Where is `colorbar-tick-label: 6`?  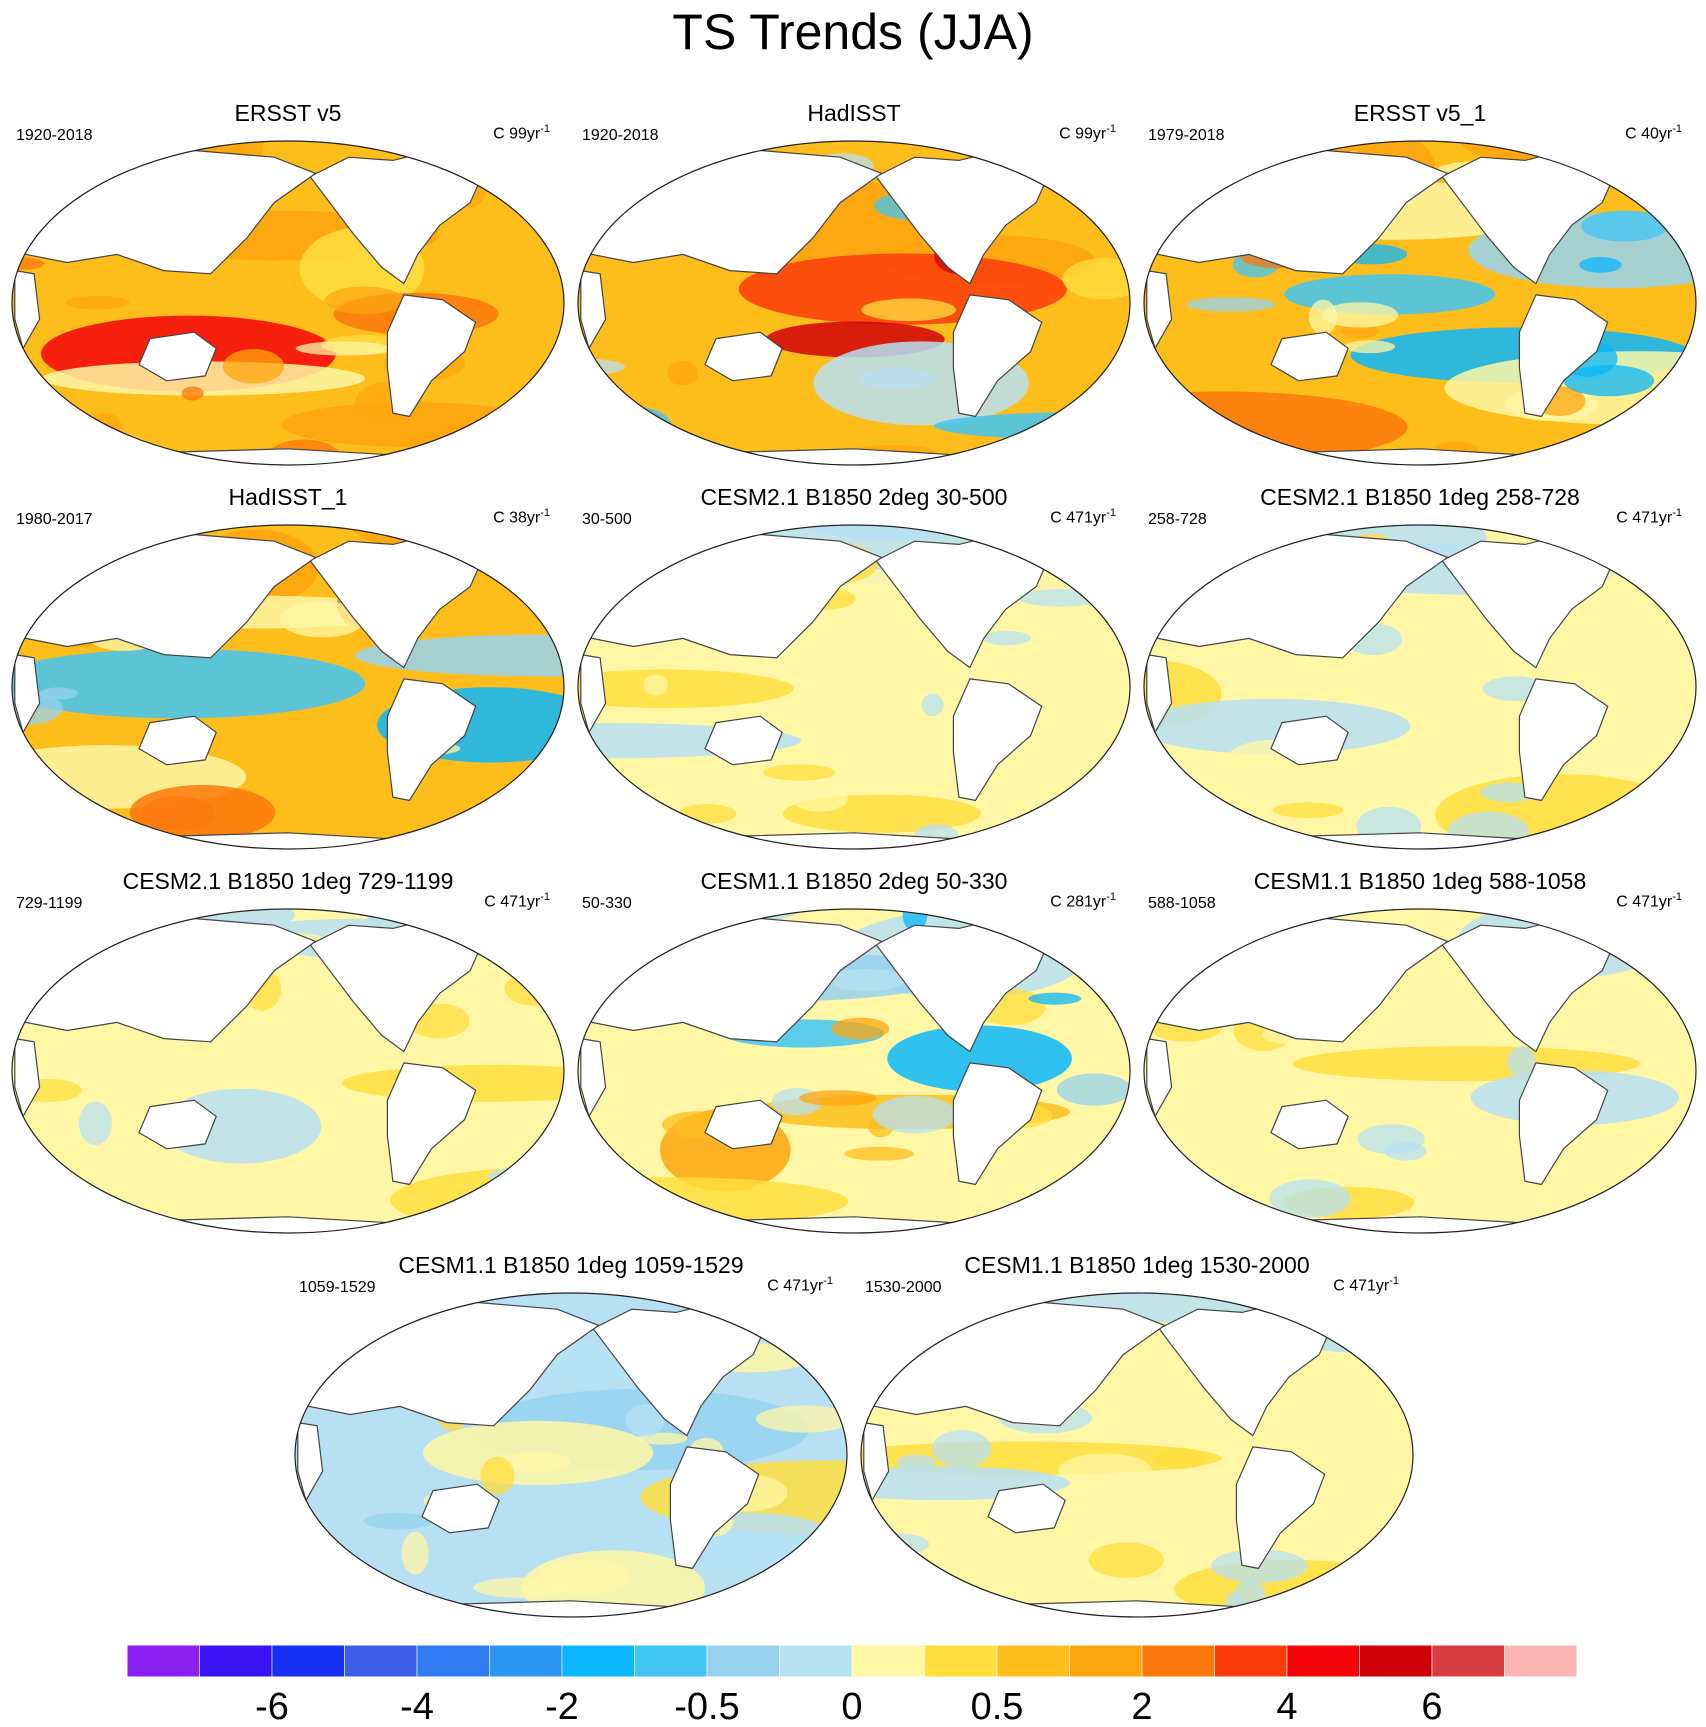
colorbar-tick-label: 6 is located at coordinates (1431, 1706).